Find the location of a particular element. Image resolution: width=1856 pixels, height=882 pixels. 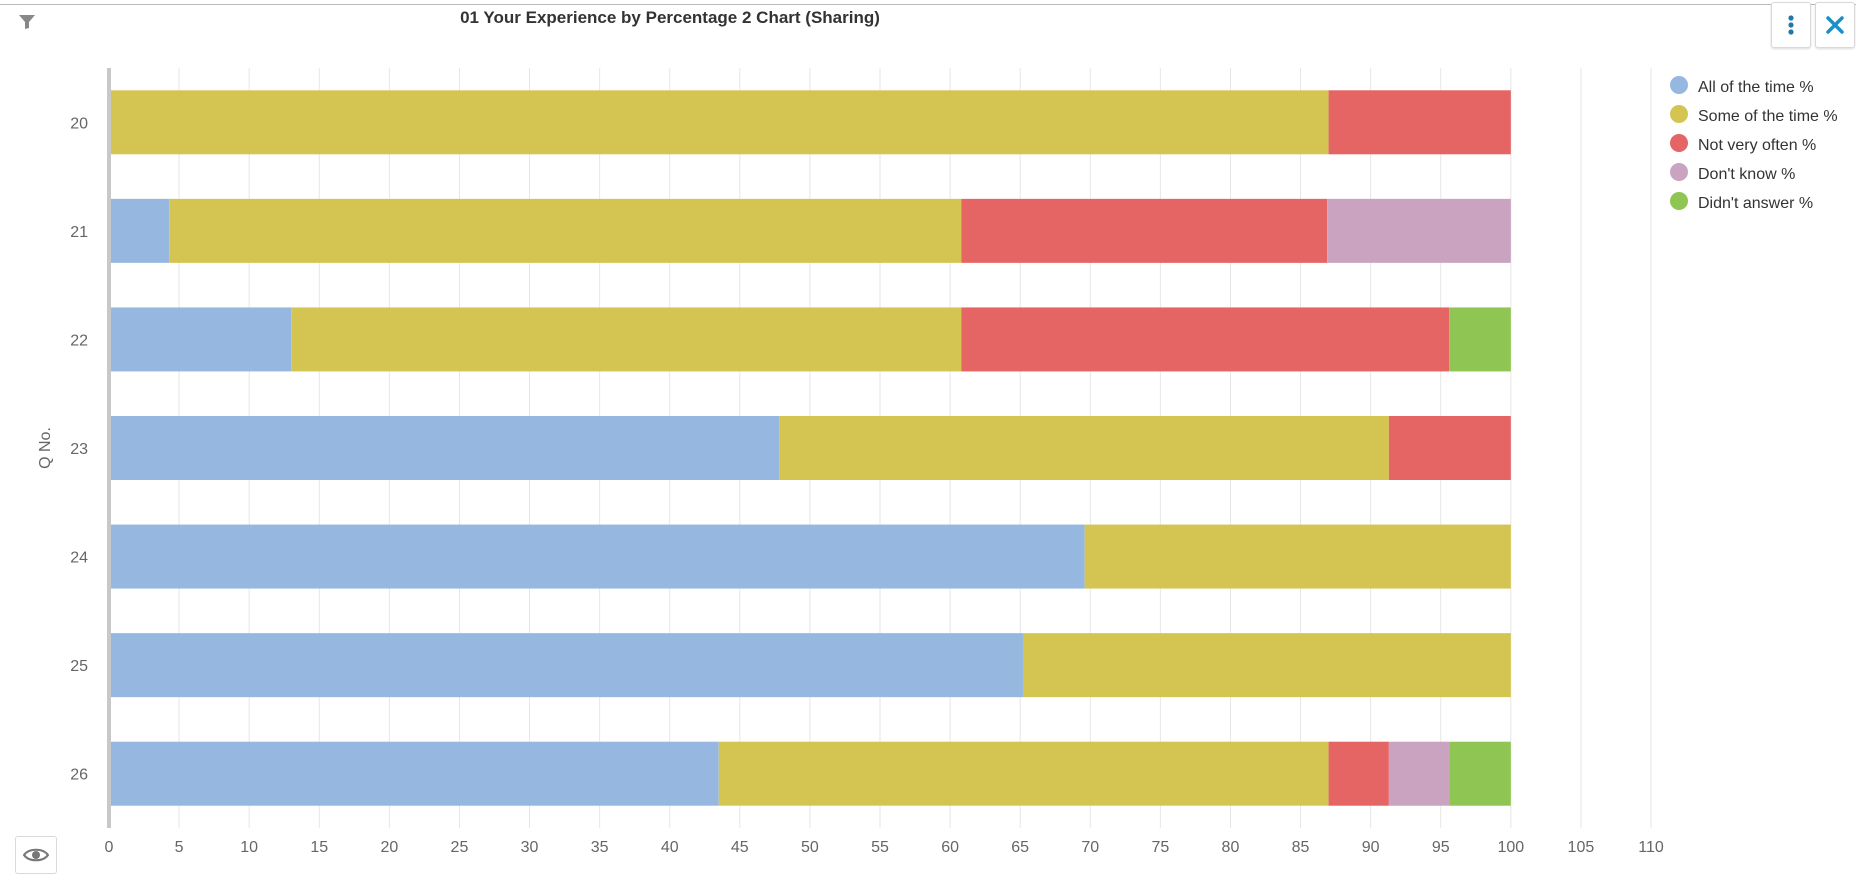

y-tick-label: 25 is located at coordinates (79, 666).